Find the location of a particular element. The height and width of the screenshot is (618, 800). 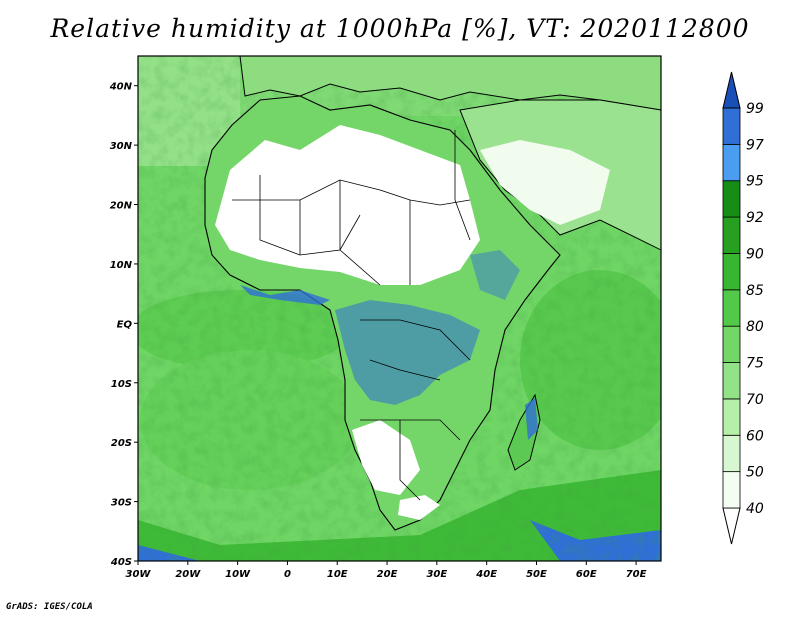

colorbar-label: 50 is located at coordinates (755, 473).